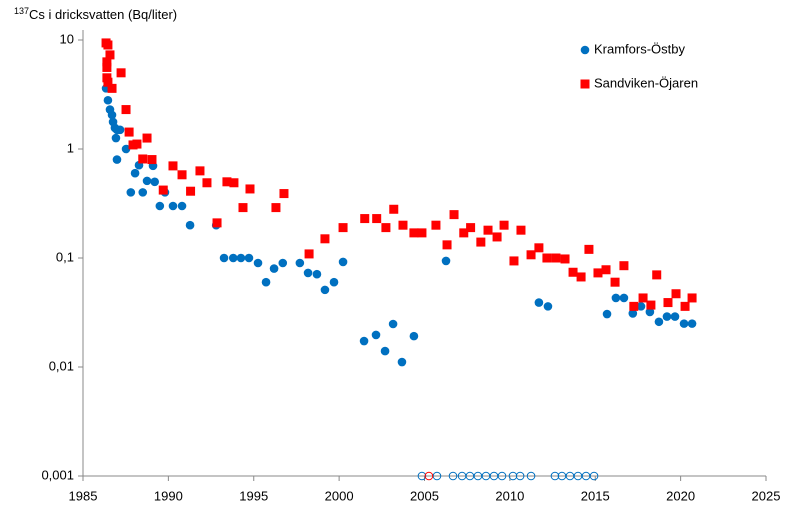 This screenshot has width=800, height=517. What do you see at coordinates (65, 256) in the screenshot?
I see `y-tick-label: 0,1` at bounding box center [65, 256].